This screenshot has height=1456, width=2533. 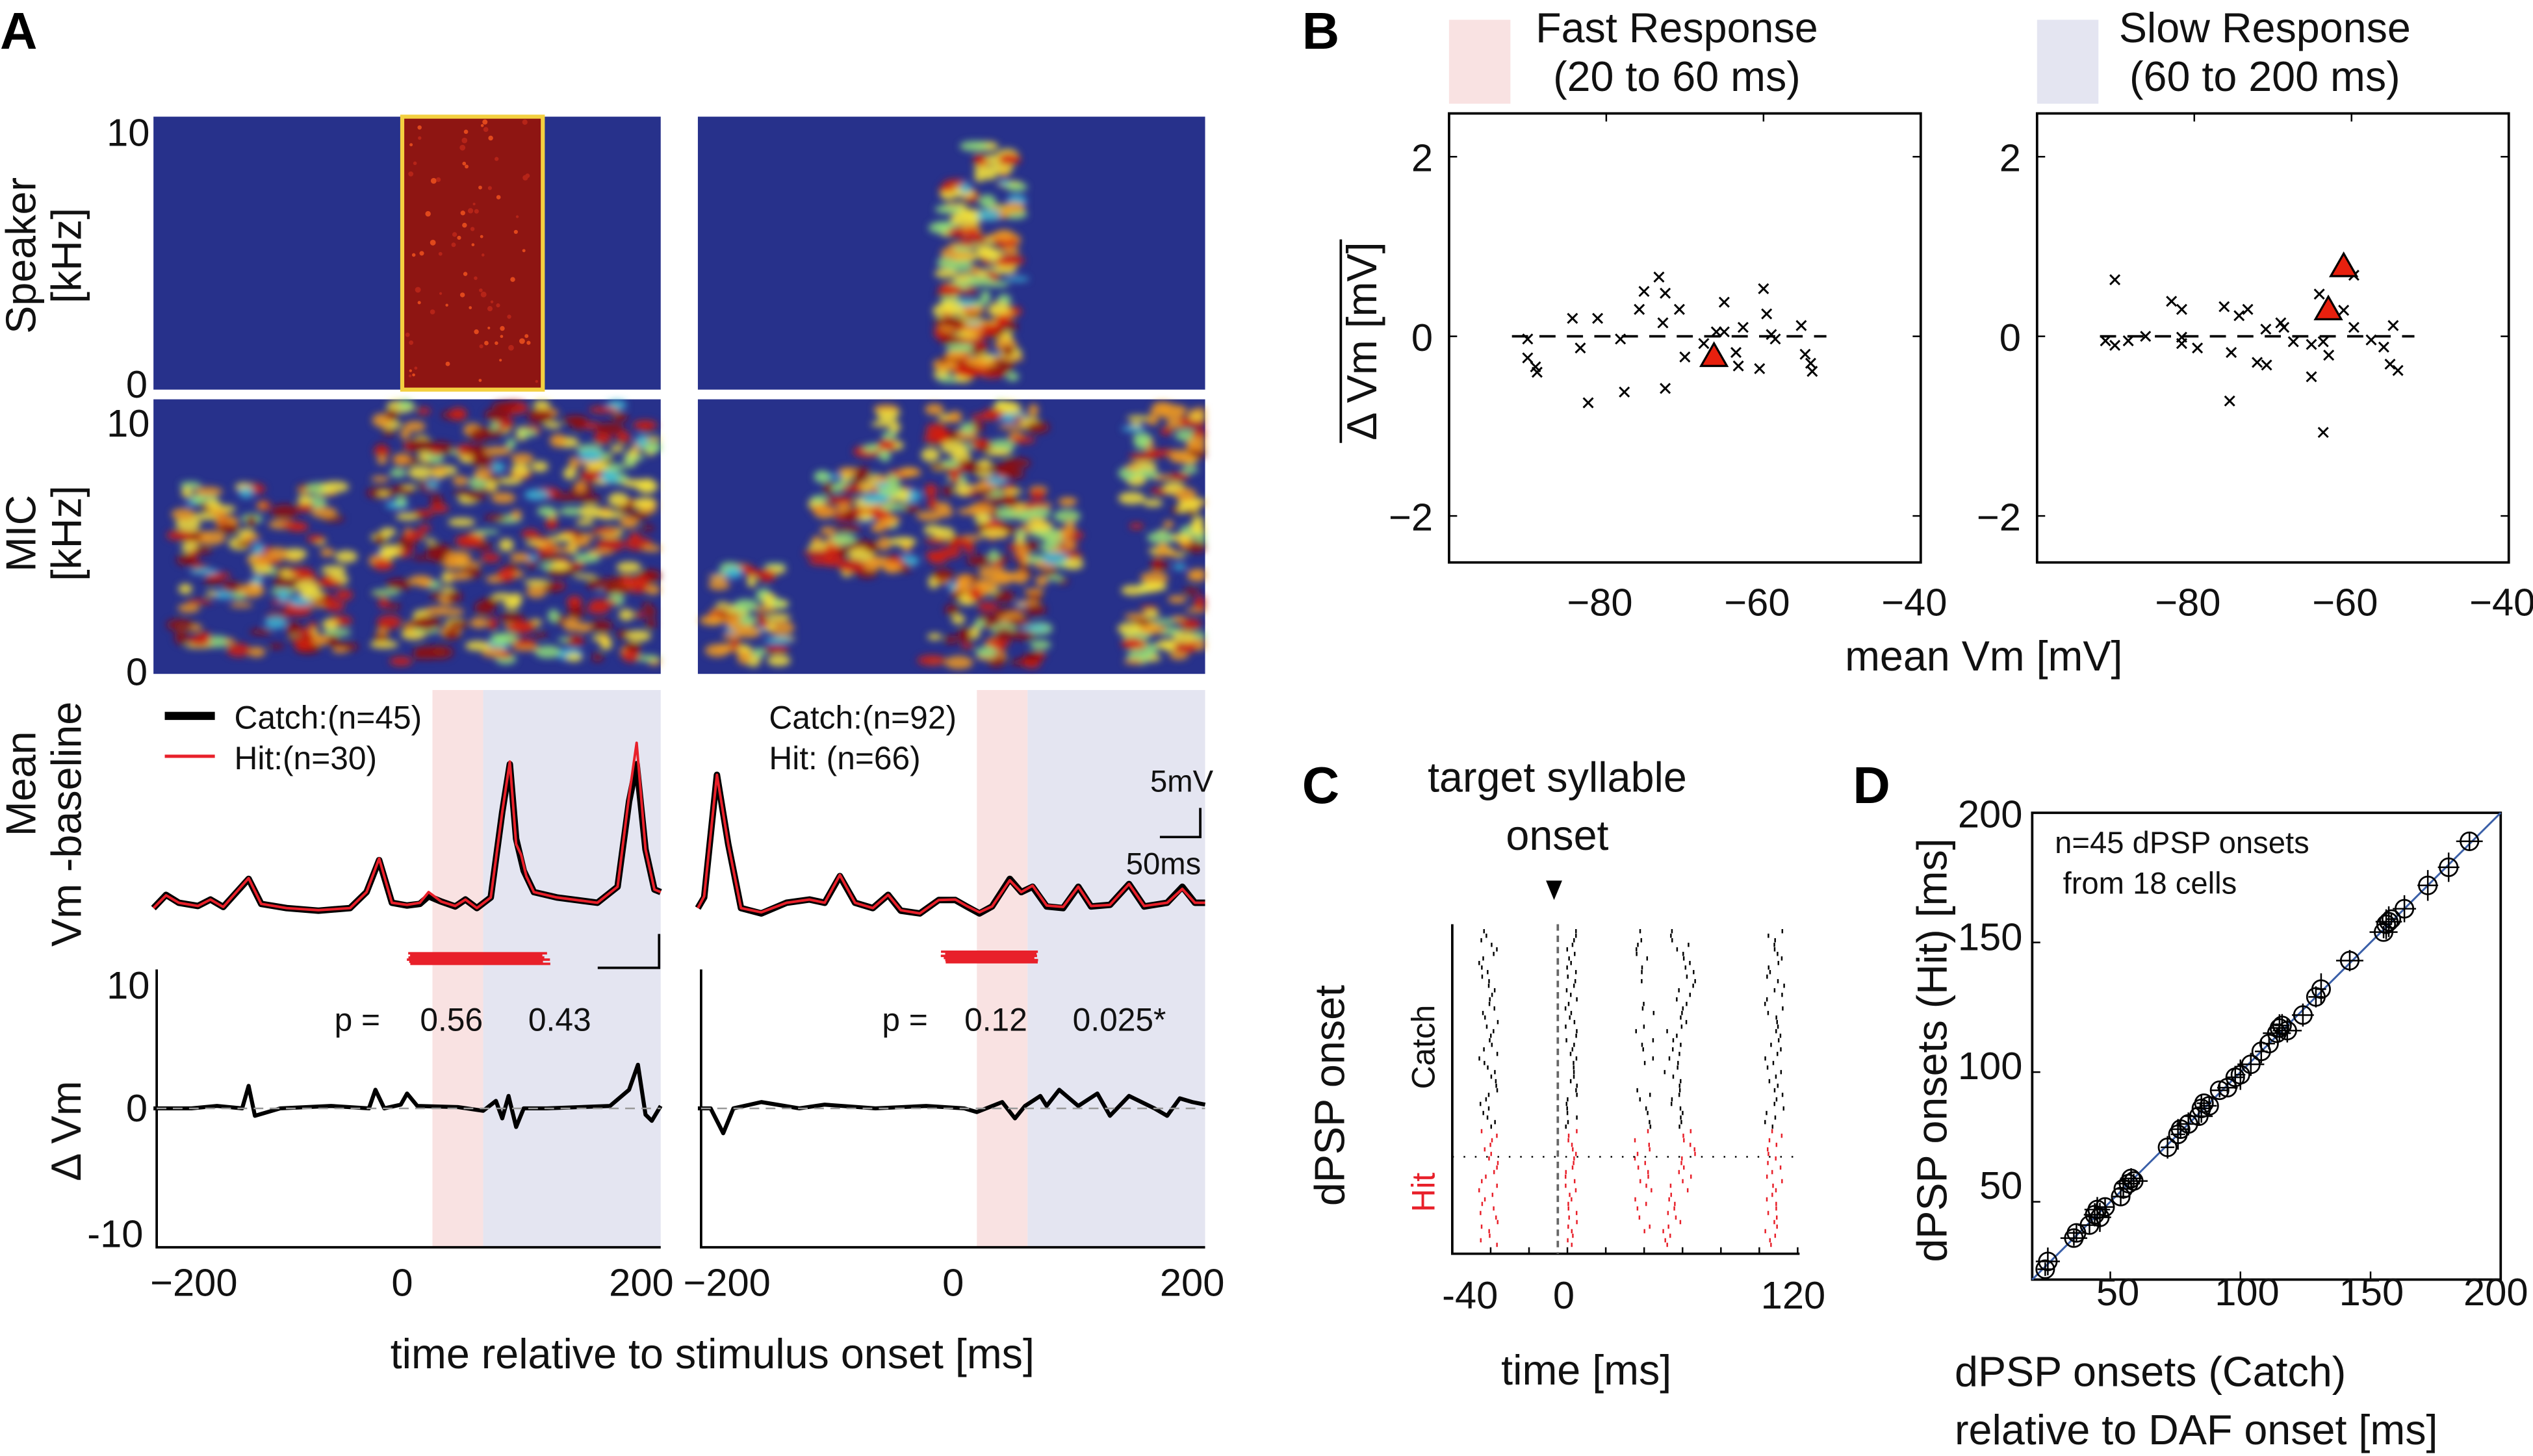 What do you see at coordinates (904, 1020) in the screenshot?
I see `p-label-right: p =` at bounding box center [904, 1020].